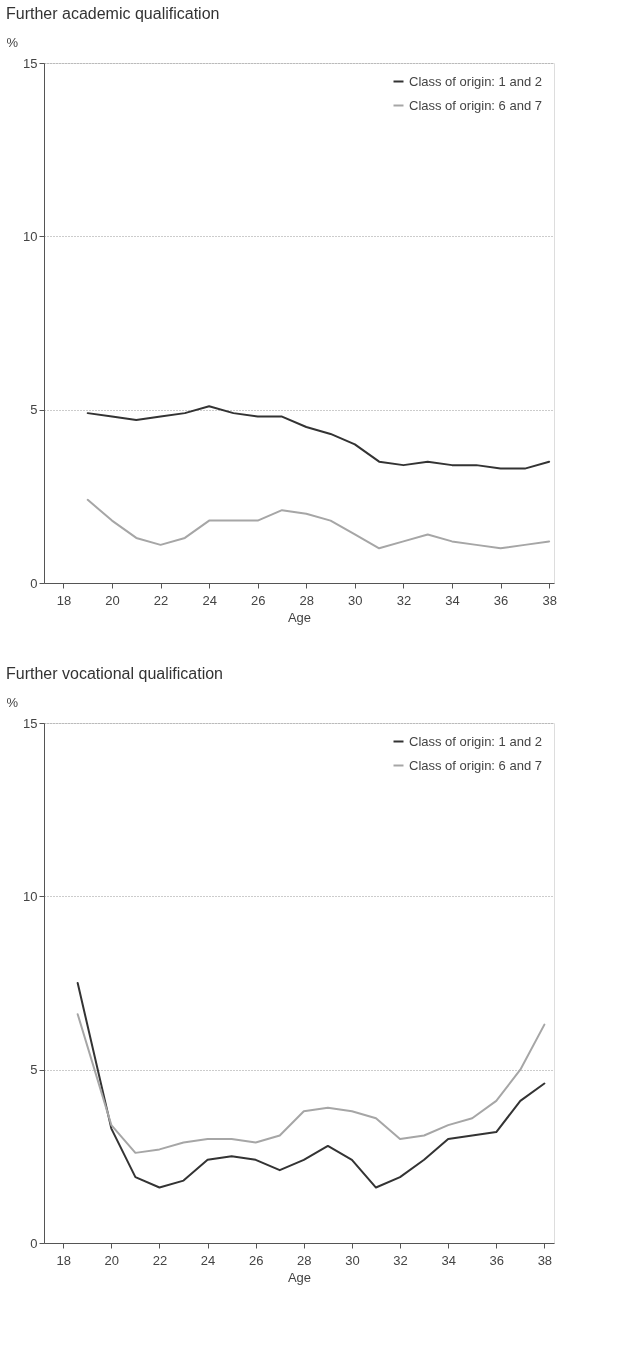 Image resolution: width=622 pixels, height=1351 pixels. What do you see at coordinates (115, 673) in the screenshot?
I see `chart-title: Further vocational qualification` at bounding box center [115, 673].